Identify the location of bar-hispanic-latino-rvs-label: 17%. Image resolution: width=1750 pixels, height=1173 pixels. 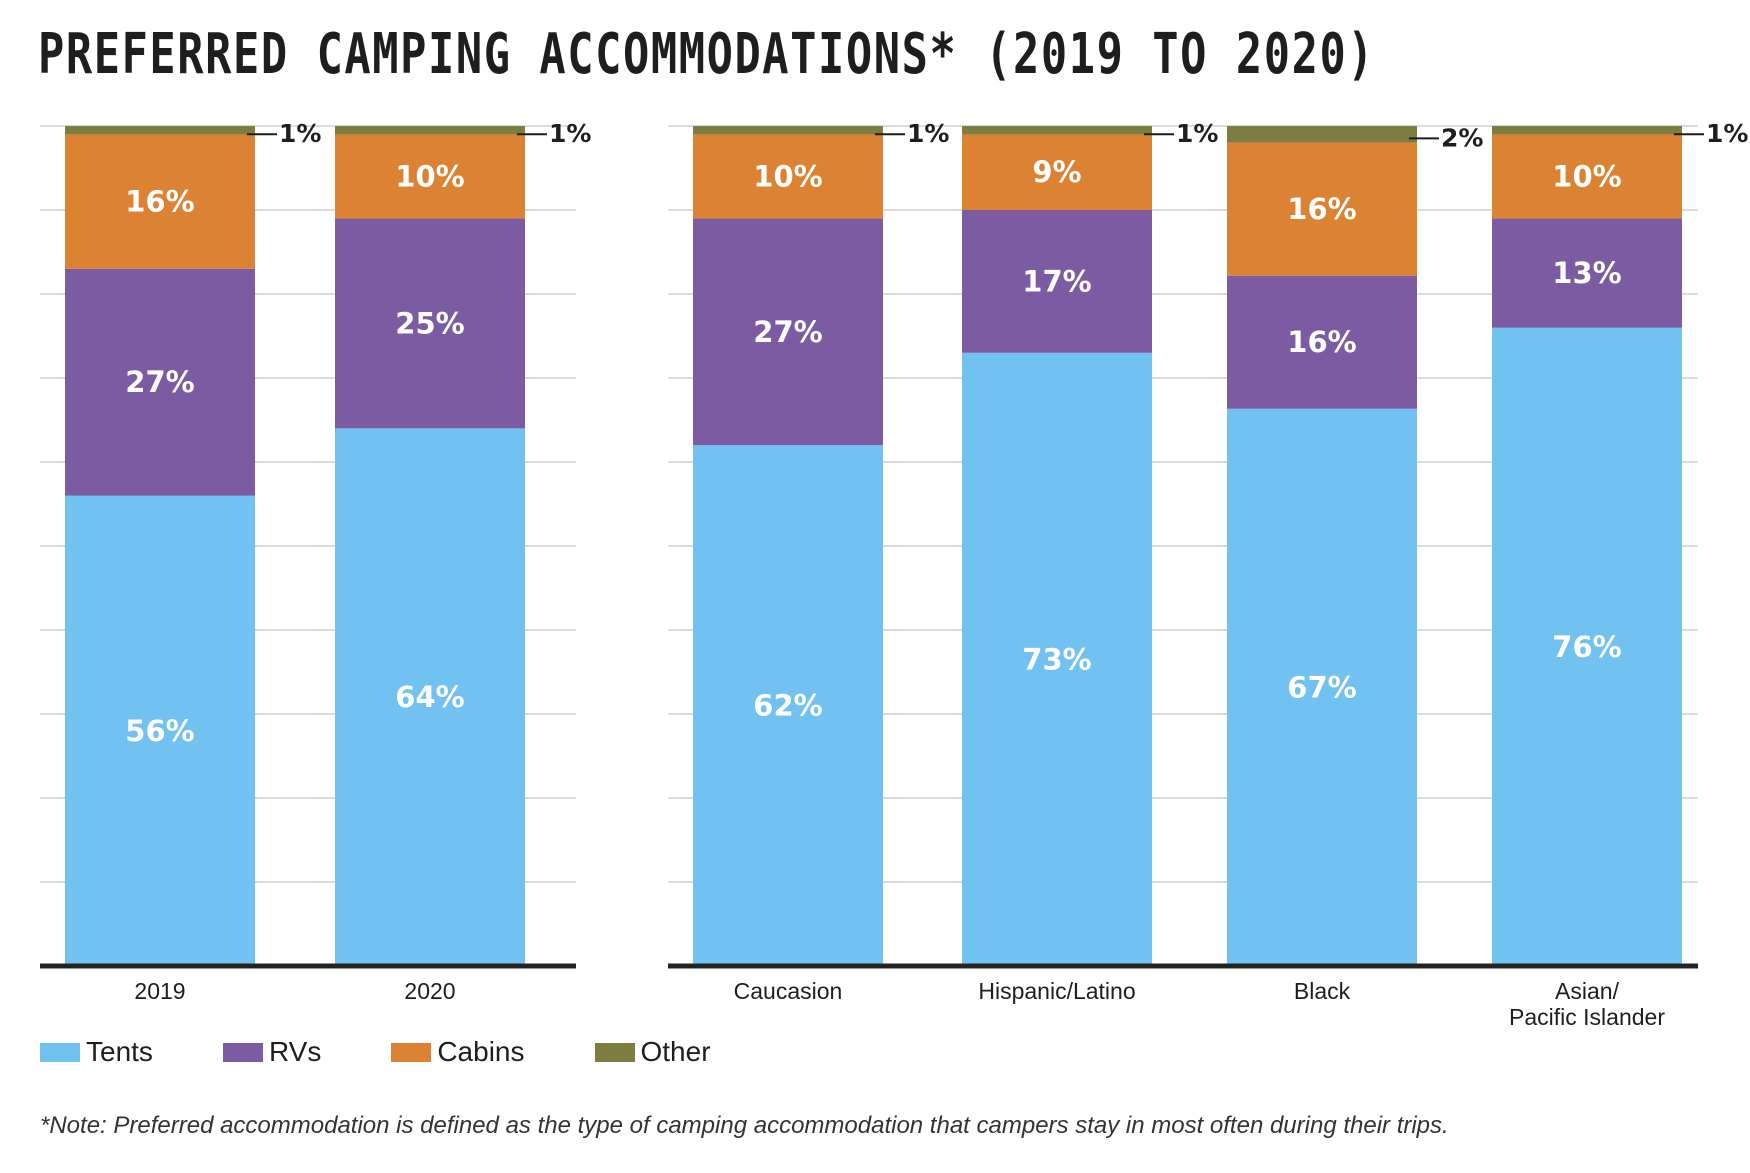
(1056, 281).